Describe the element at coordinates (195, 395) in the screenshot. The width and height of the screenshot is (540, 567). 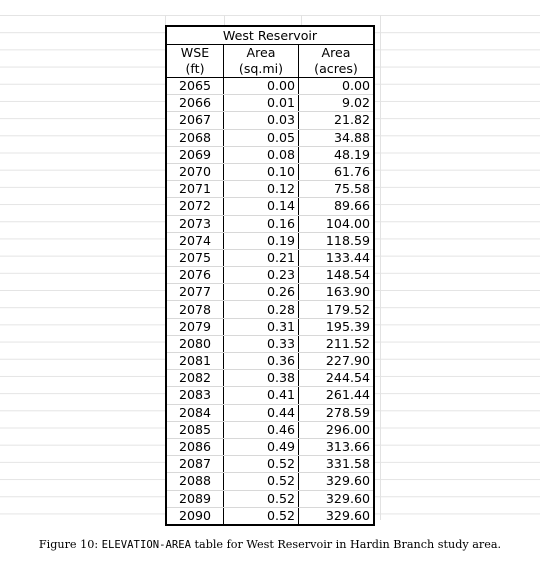
I see `wse-cell: 2083` at that location.